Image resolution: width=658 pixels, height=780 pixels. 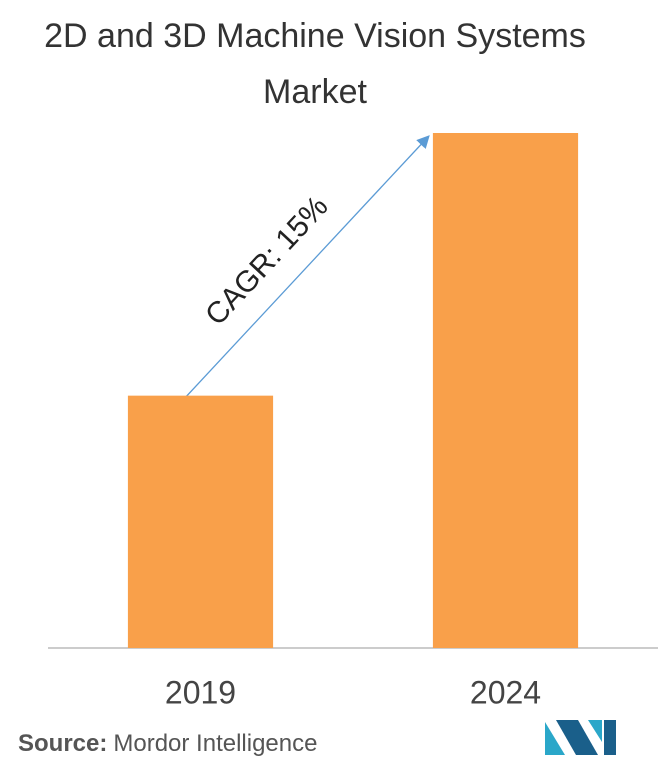 I want to click on source-label: Source:, so click(x=62, y=743).